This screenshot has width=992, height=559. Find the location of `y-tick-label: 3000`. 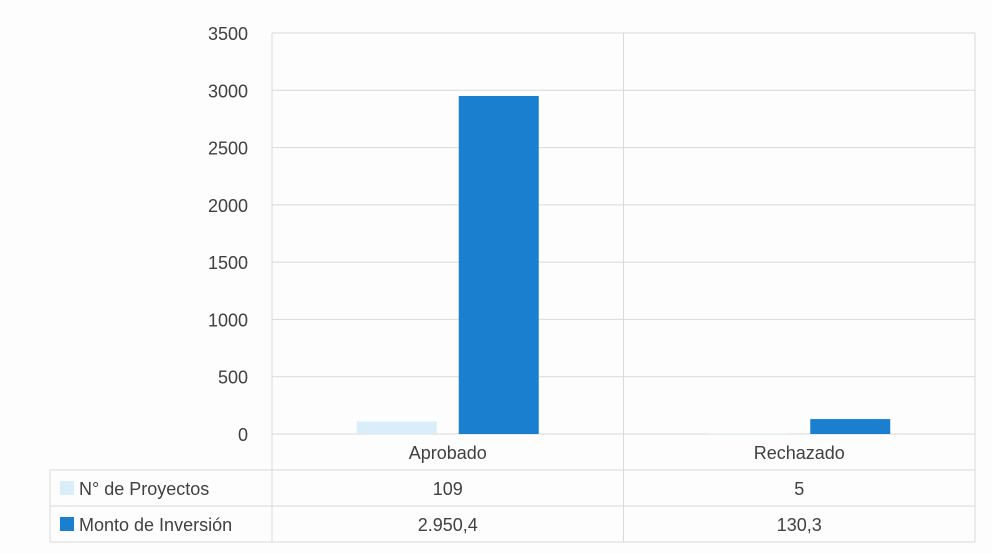

y-tick-label: 3000 is located at coordinates (228, 91).